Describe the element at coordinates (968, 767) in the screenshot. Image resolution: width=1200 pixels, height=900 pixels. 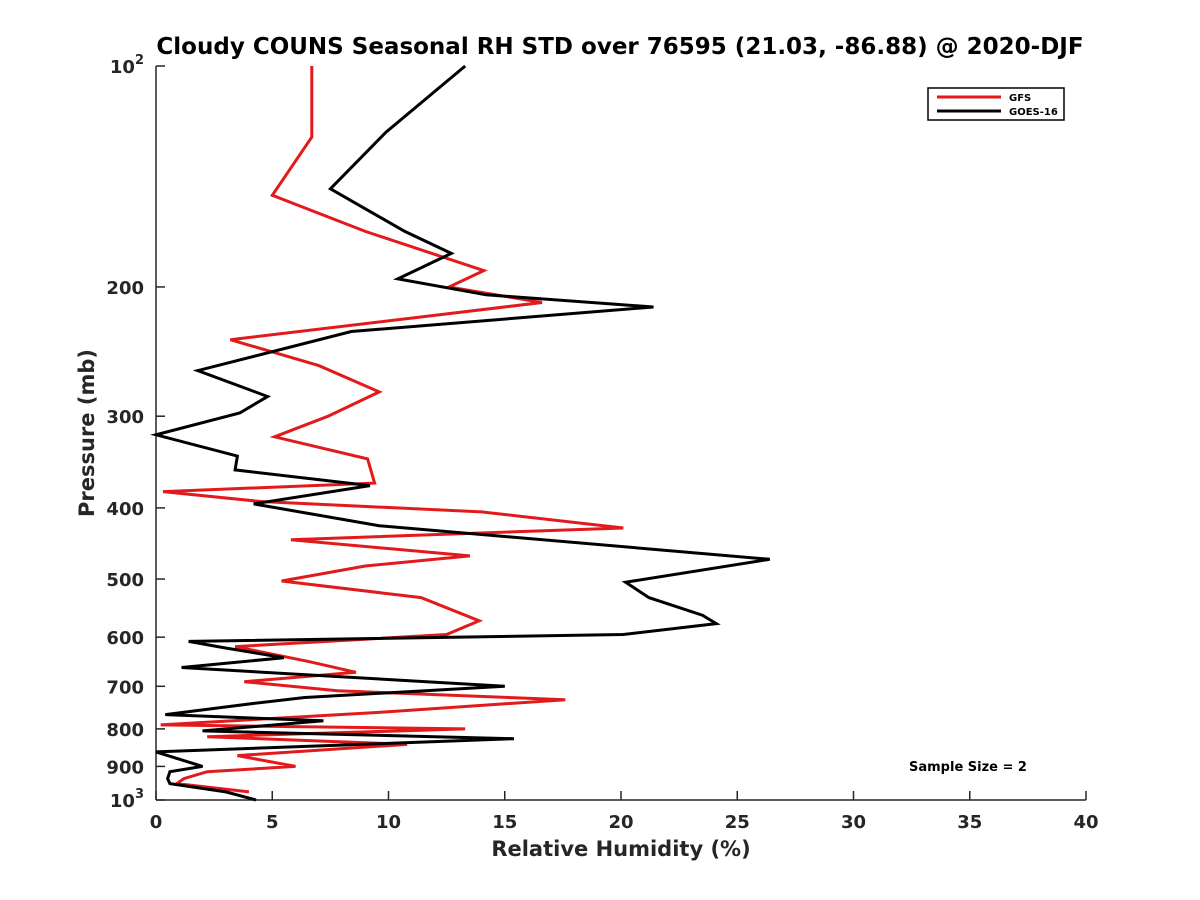
I see `sample-size-annotation: Sample Size = 2` at that location.